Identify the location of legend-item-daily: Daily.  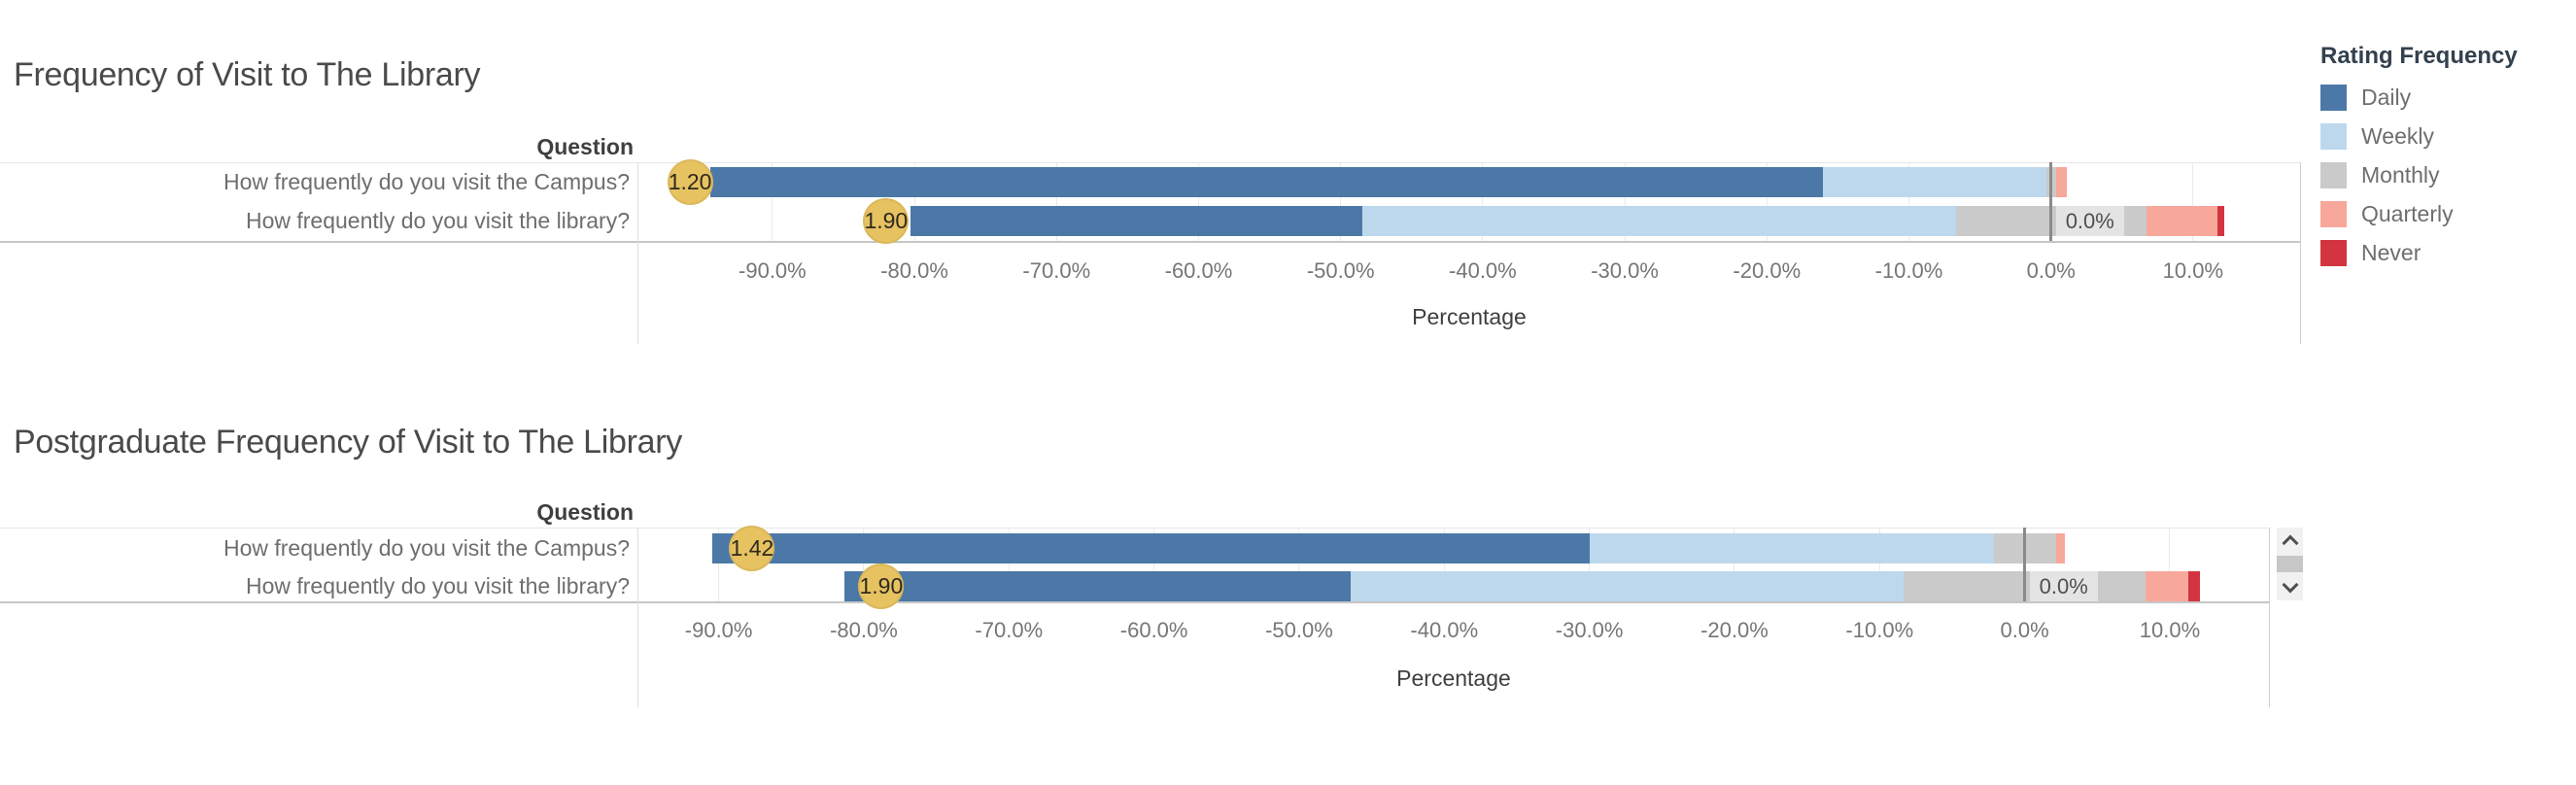
(2441, 98).